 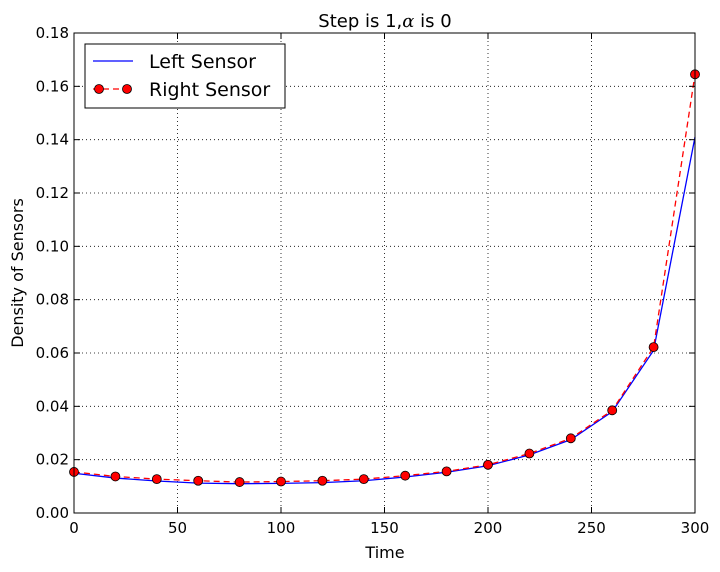 What do you see at coordinates (202, 62) in the screenshot?
I see `legend-label: Left Sensor` at bounding box center [202, 62].